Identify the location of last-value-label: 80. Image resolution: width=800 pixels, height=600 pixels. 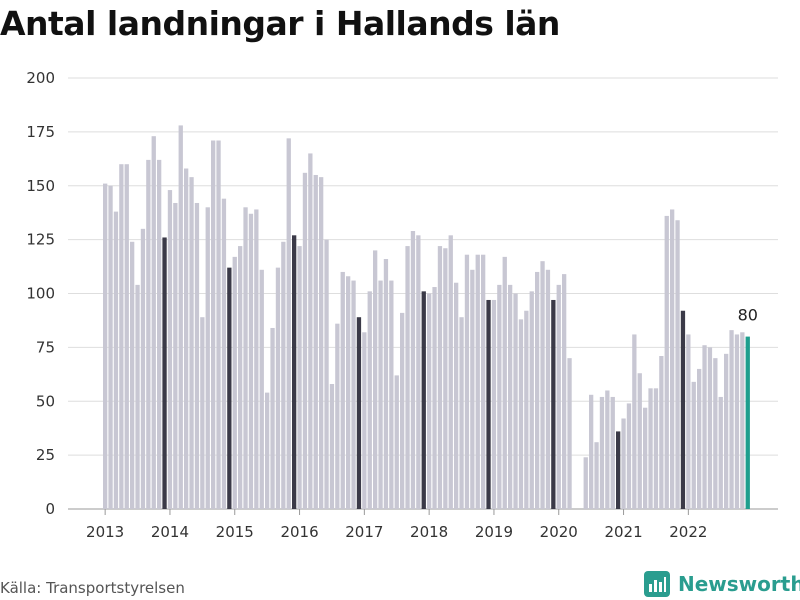
(748, 315).